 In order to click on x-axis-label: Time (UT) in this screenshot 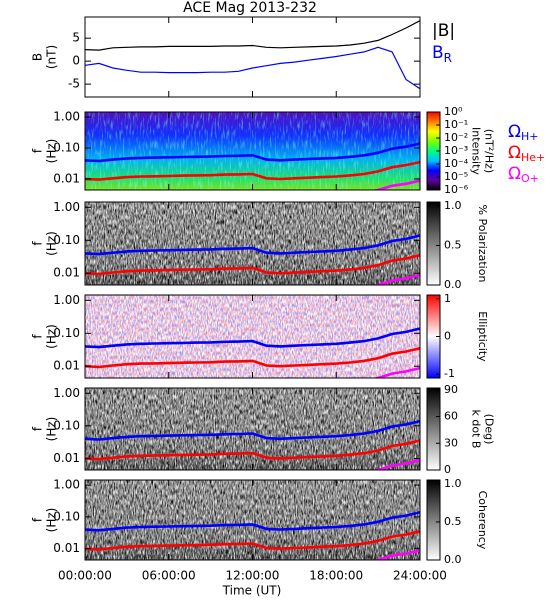, I will do `click(252, 591)`.